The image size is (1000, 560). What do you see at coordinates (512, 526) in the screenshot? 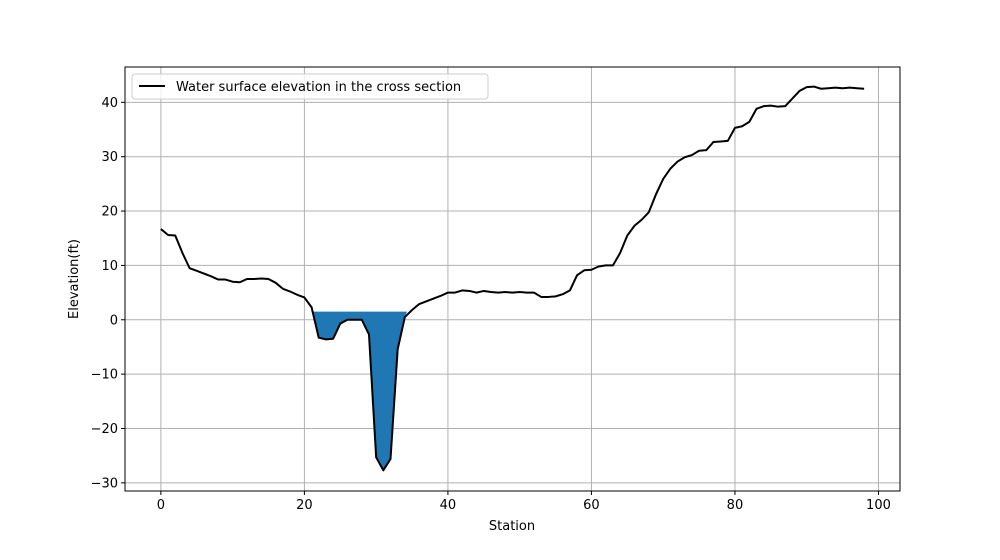
I see `x-axis-label: Station` at bounding box center [512, 526].